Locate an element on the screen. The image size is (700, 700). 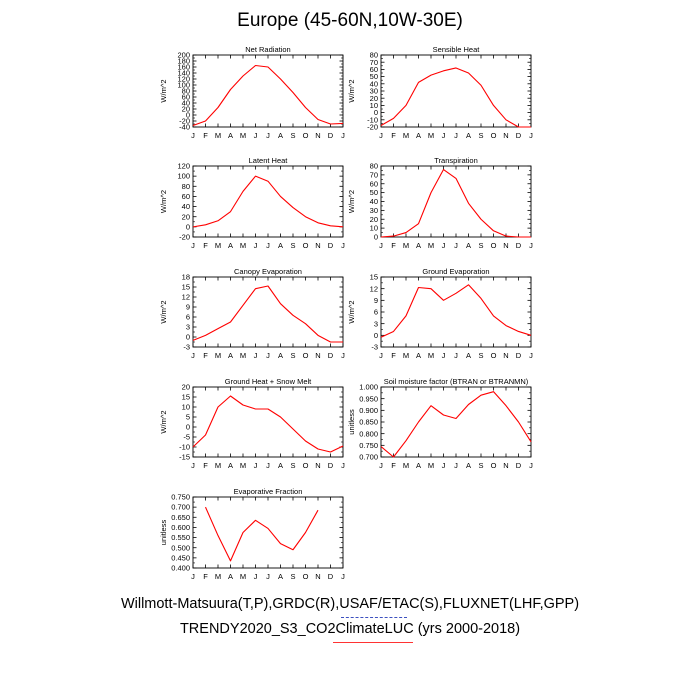
y-tick-label: 70 is located at coordinates (374, 62).